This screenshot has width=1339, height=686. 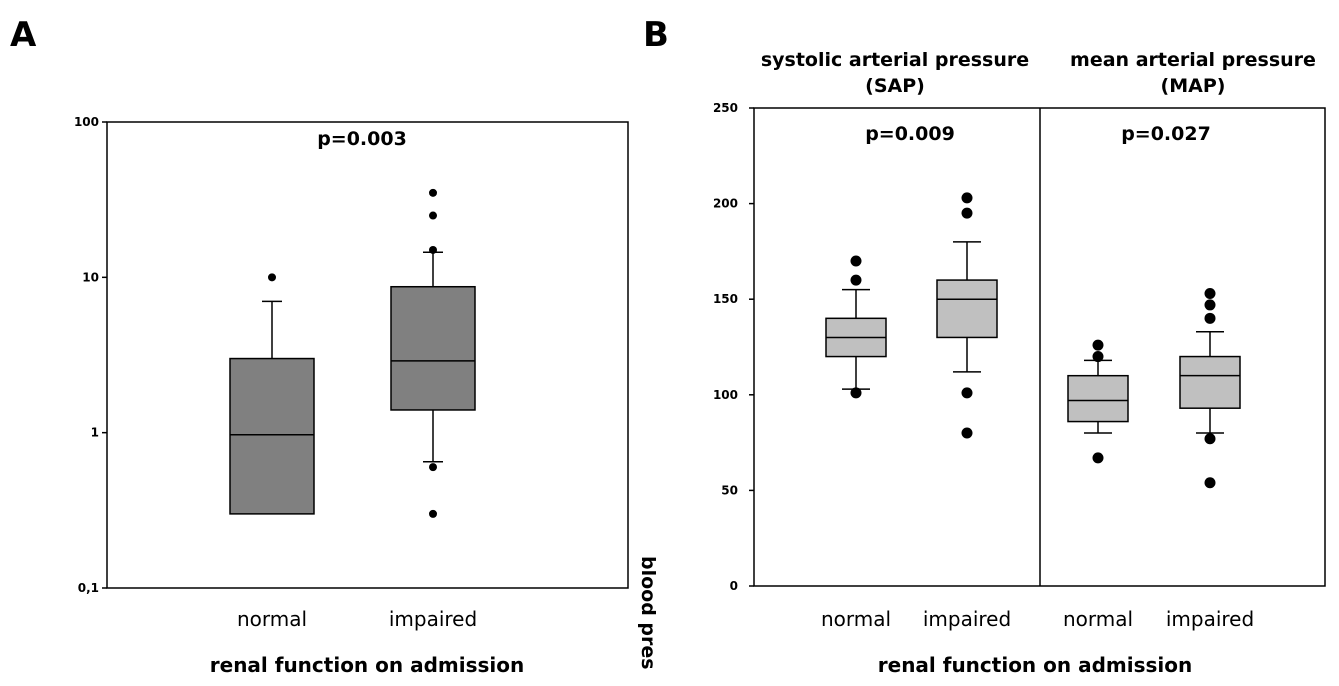 What do you see at coordinates (272, 436) in the screenshot?
I see `panel-a-normal-box` at bounding box center [272, 436].